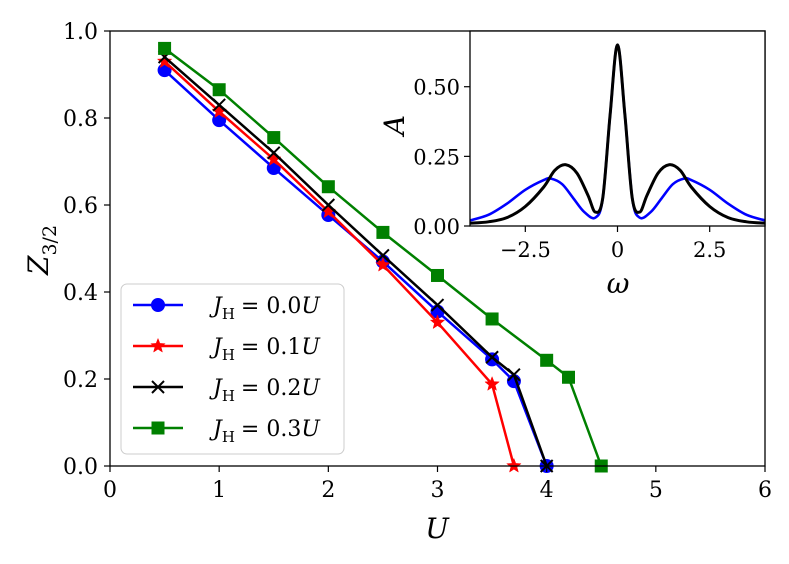 The height and width of the screenshot is (564, 789). Describe the element at coordinates (80, 206) in the screenshot. I see `main-y-tick-label: 0.6` at that location.